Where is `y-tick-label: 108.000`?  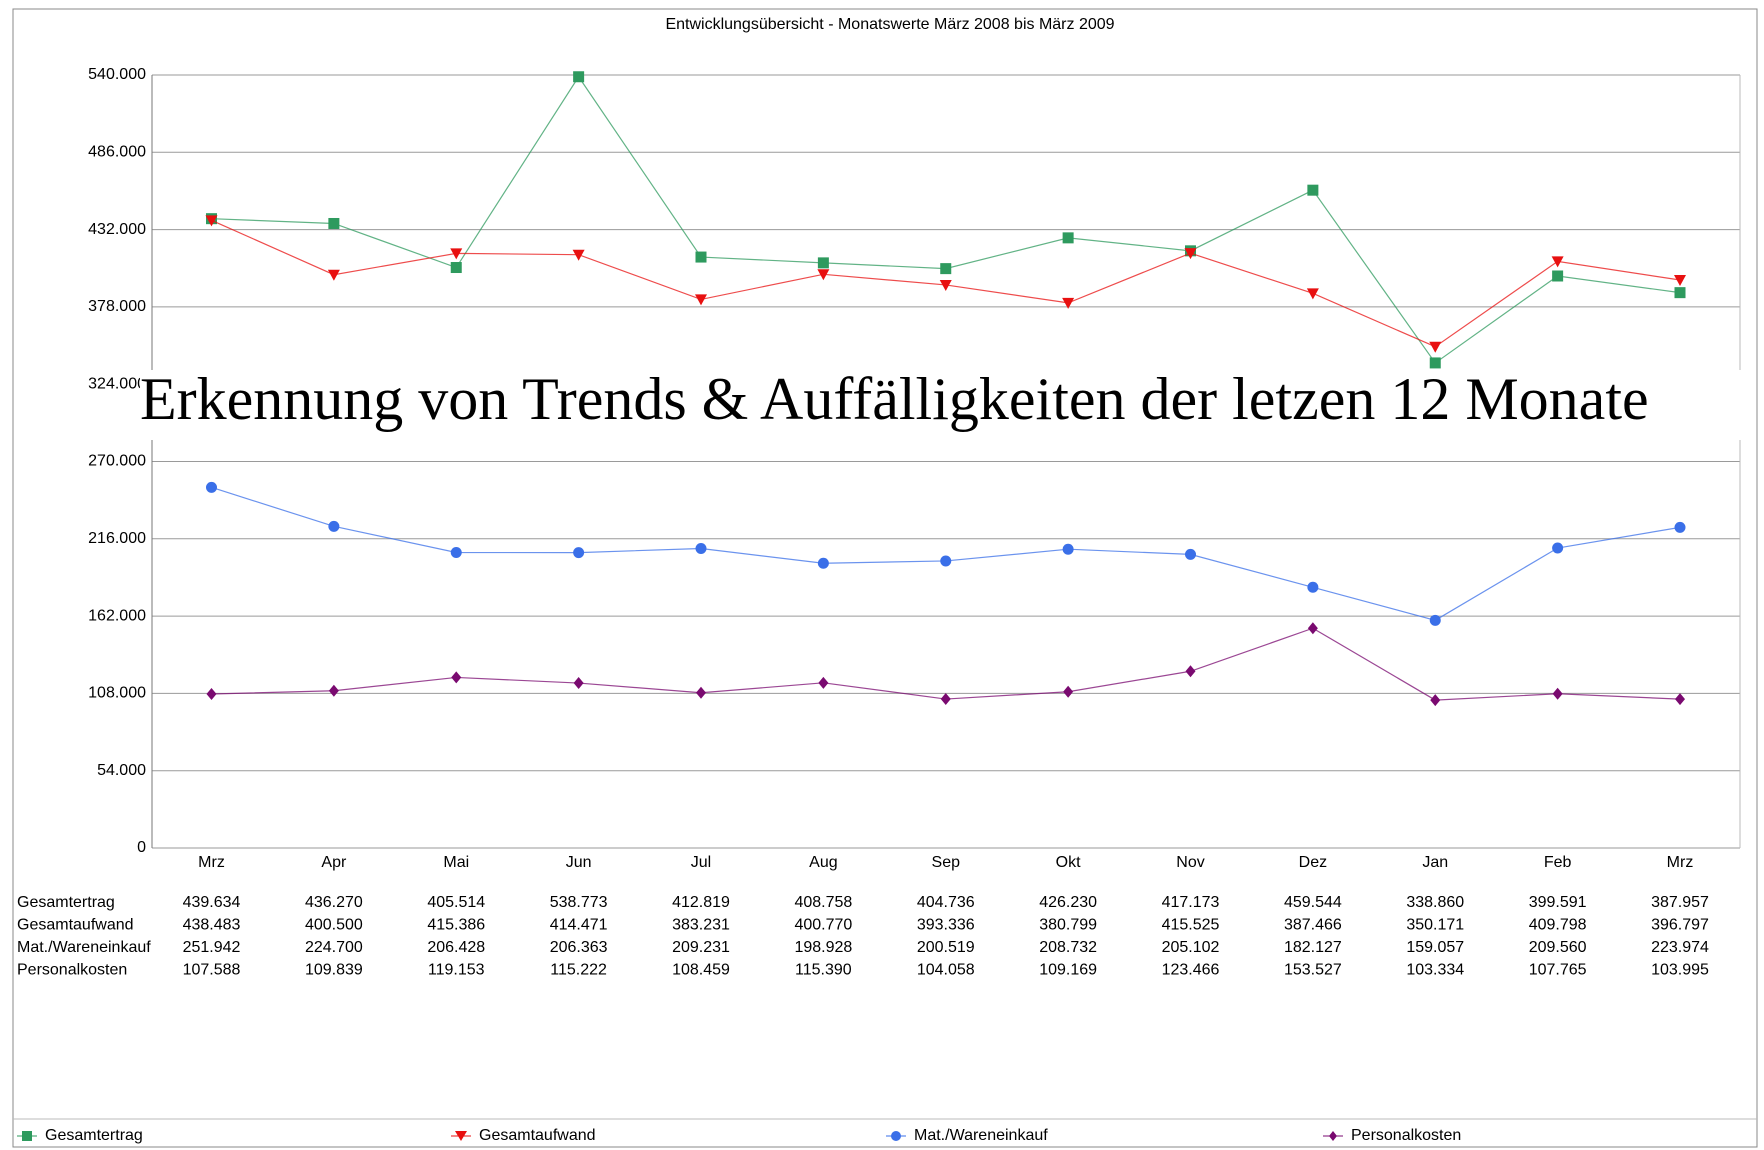
y-tick-label: 108.000 is located at coordinates (117, 693).